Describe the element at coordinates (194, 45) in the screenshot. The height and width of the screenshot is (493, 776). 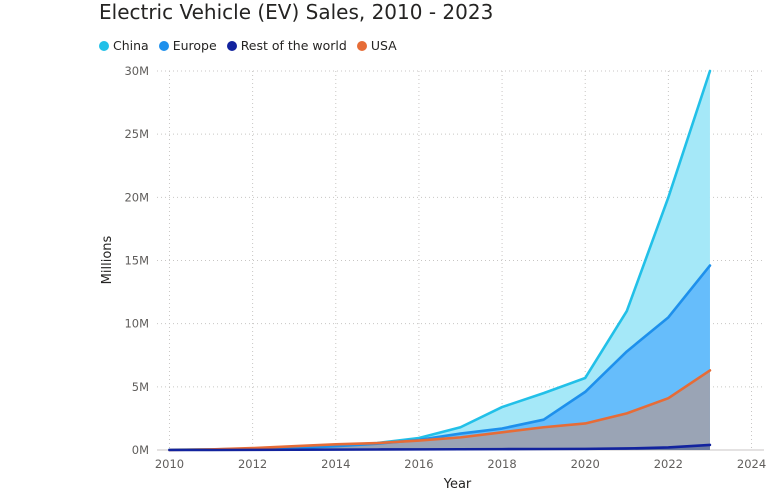
I see `legend-label: Europe` at that location.